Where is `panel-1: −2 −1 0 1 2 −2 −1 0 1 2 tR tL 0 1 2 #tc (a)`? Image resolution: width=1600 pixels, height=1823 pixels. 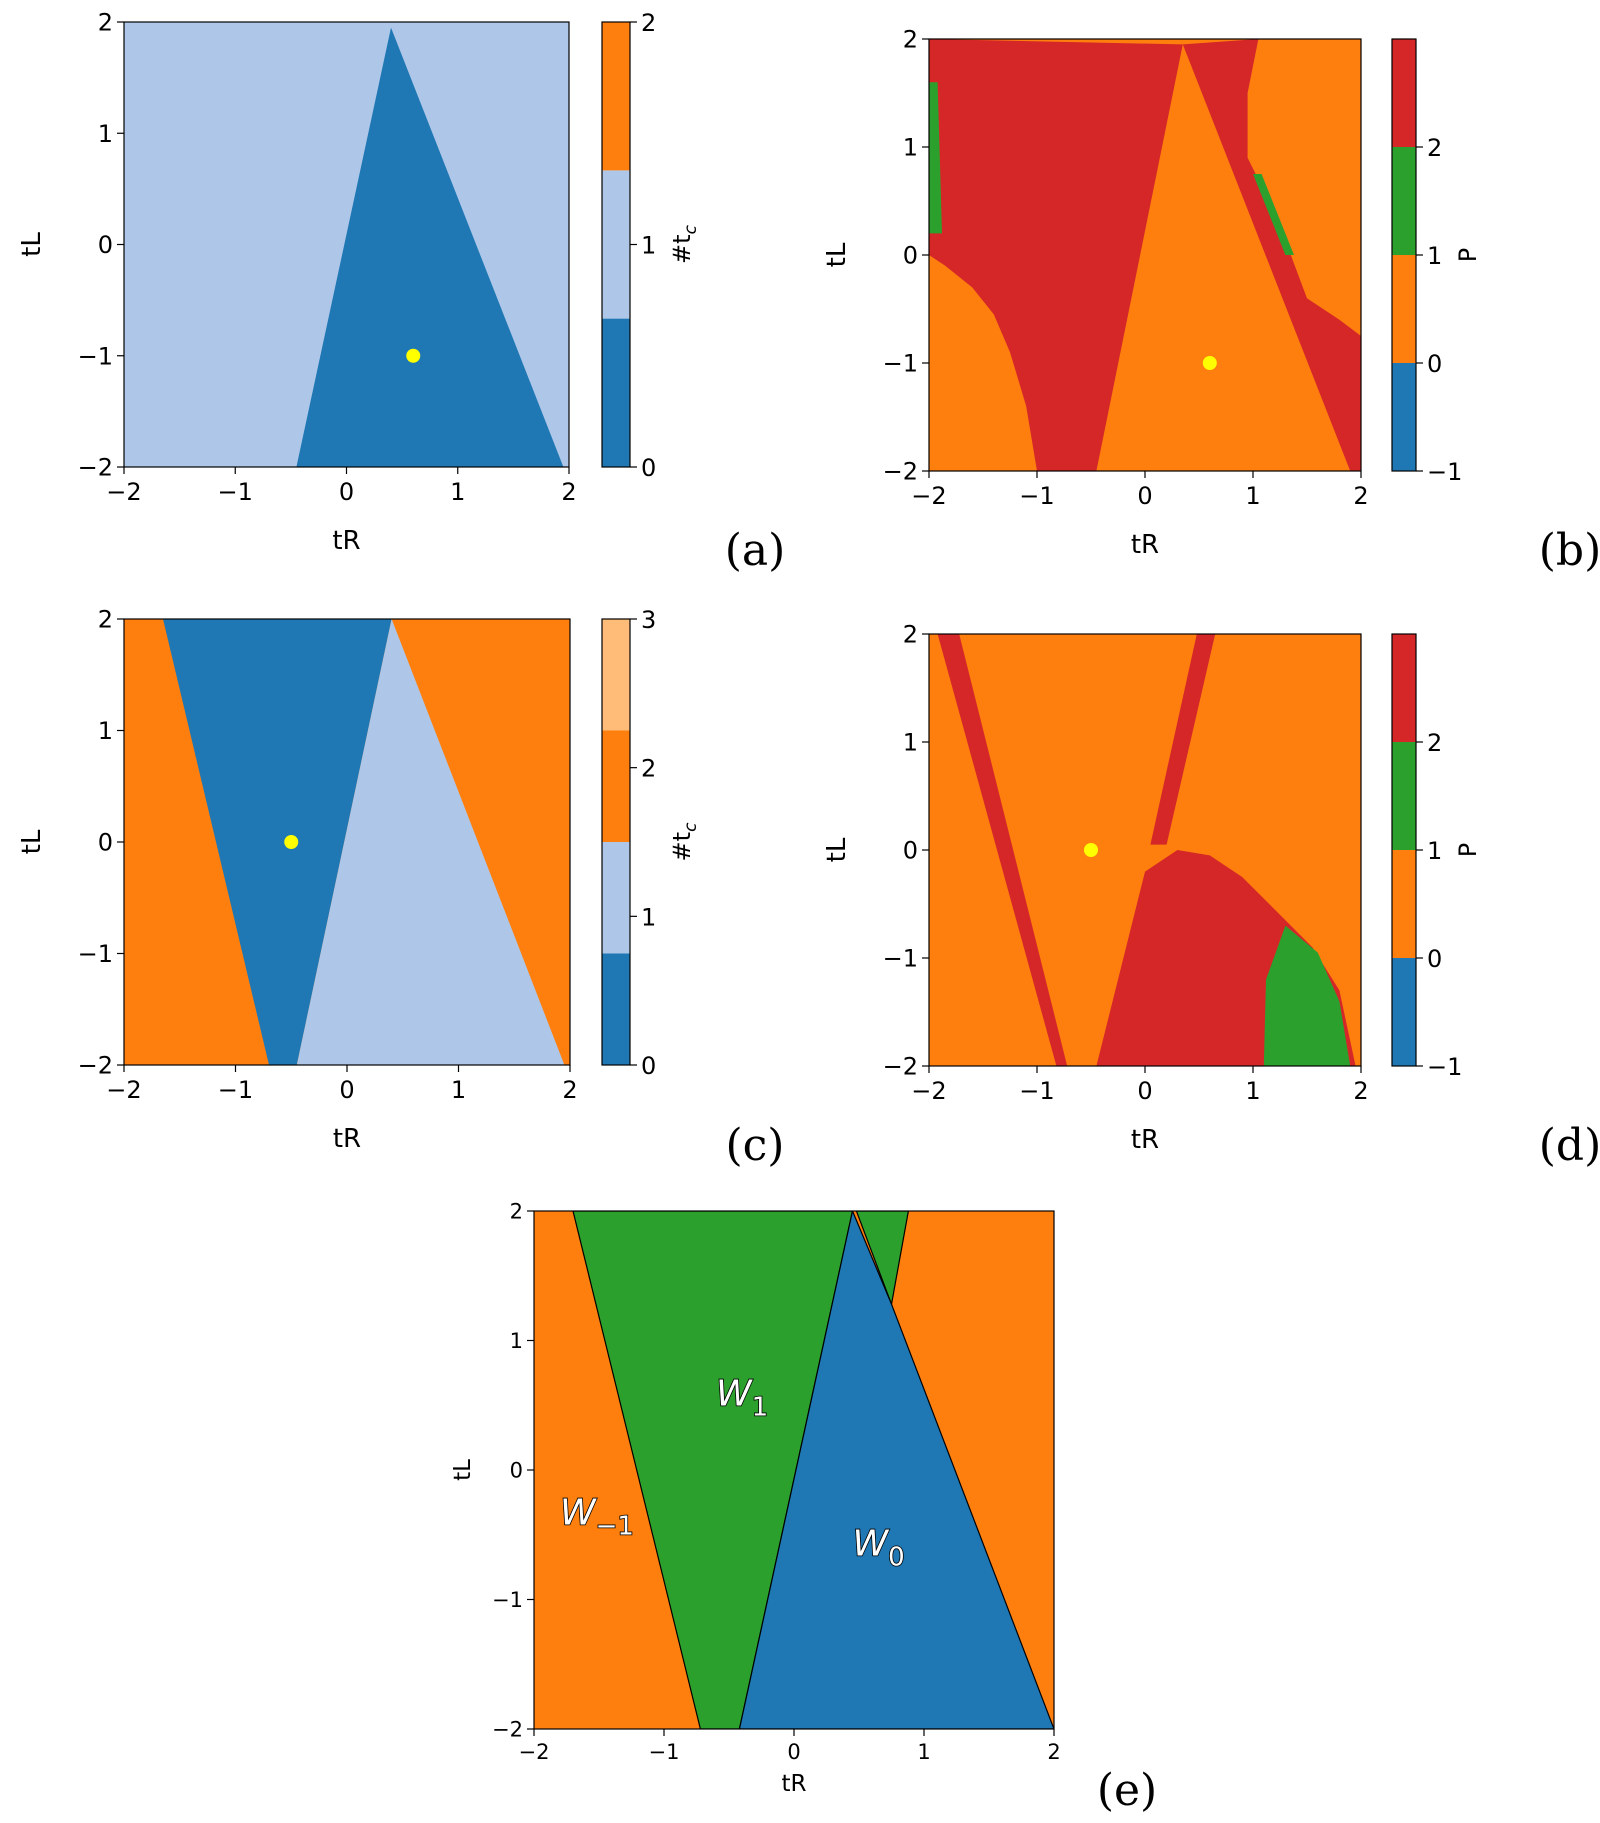
panel-1: −2 −1 0 1 2 −2 −1 0 1 2 tR tL 0 1 2 #tc (a) is located at coordinates (401, 292).